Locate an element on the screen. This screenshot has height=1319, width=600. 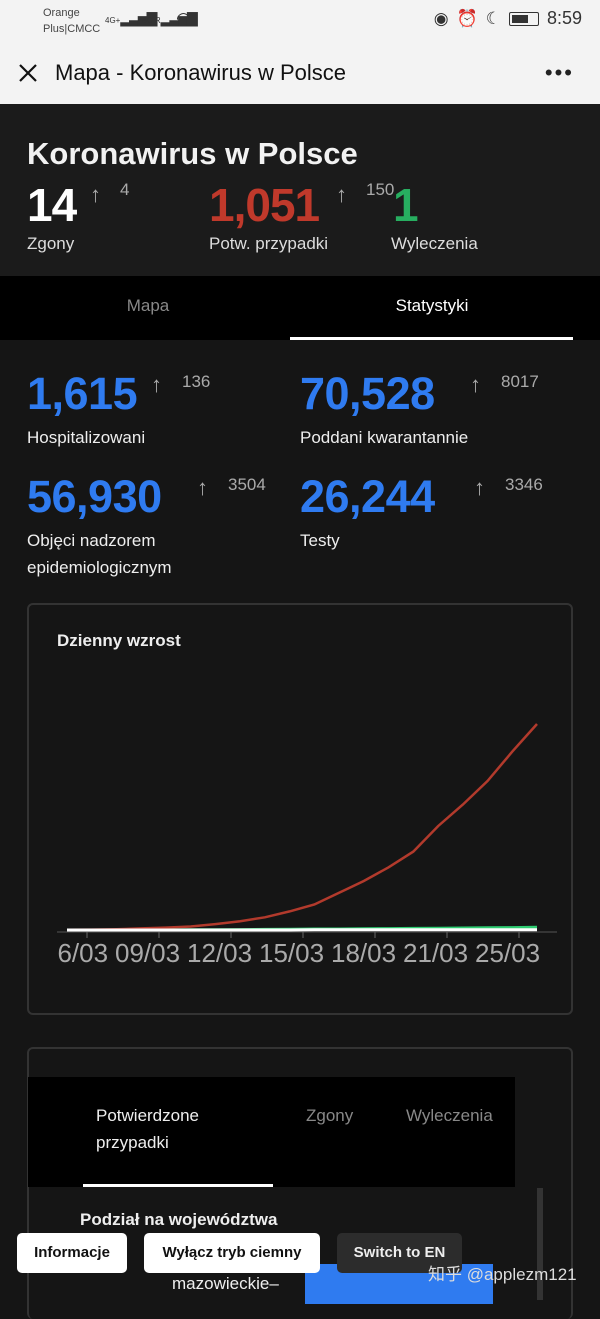
stat-deaths: 14 ↑ 4 Zgony is located at coordinates (51, 205).